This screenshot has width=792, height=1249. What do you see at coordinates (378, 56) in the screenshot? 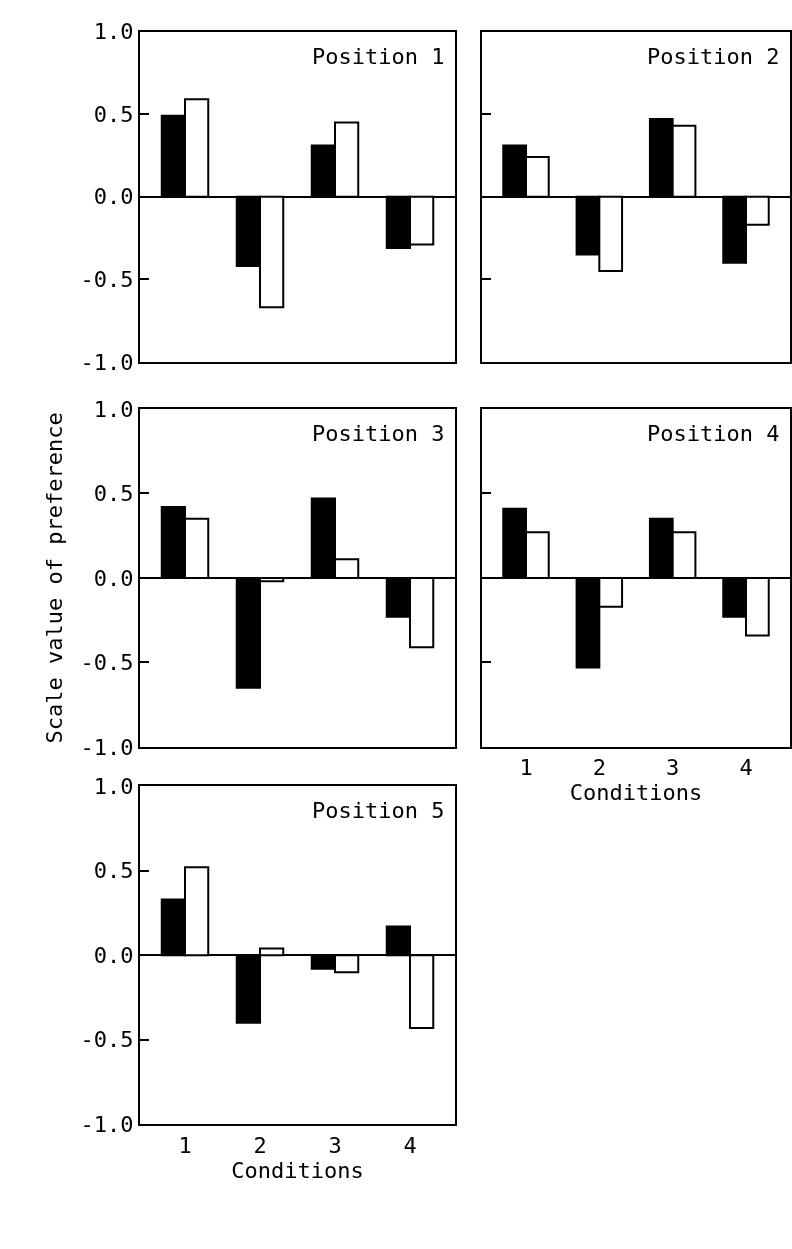
I see `text: Position 1` at bounding box center [378, 56].